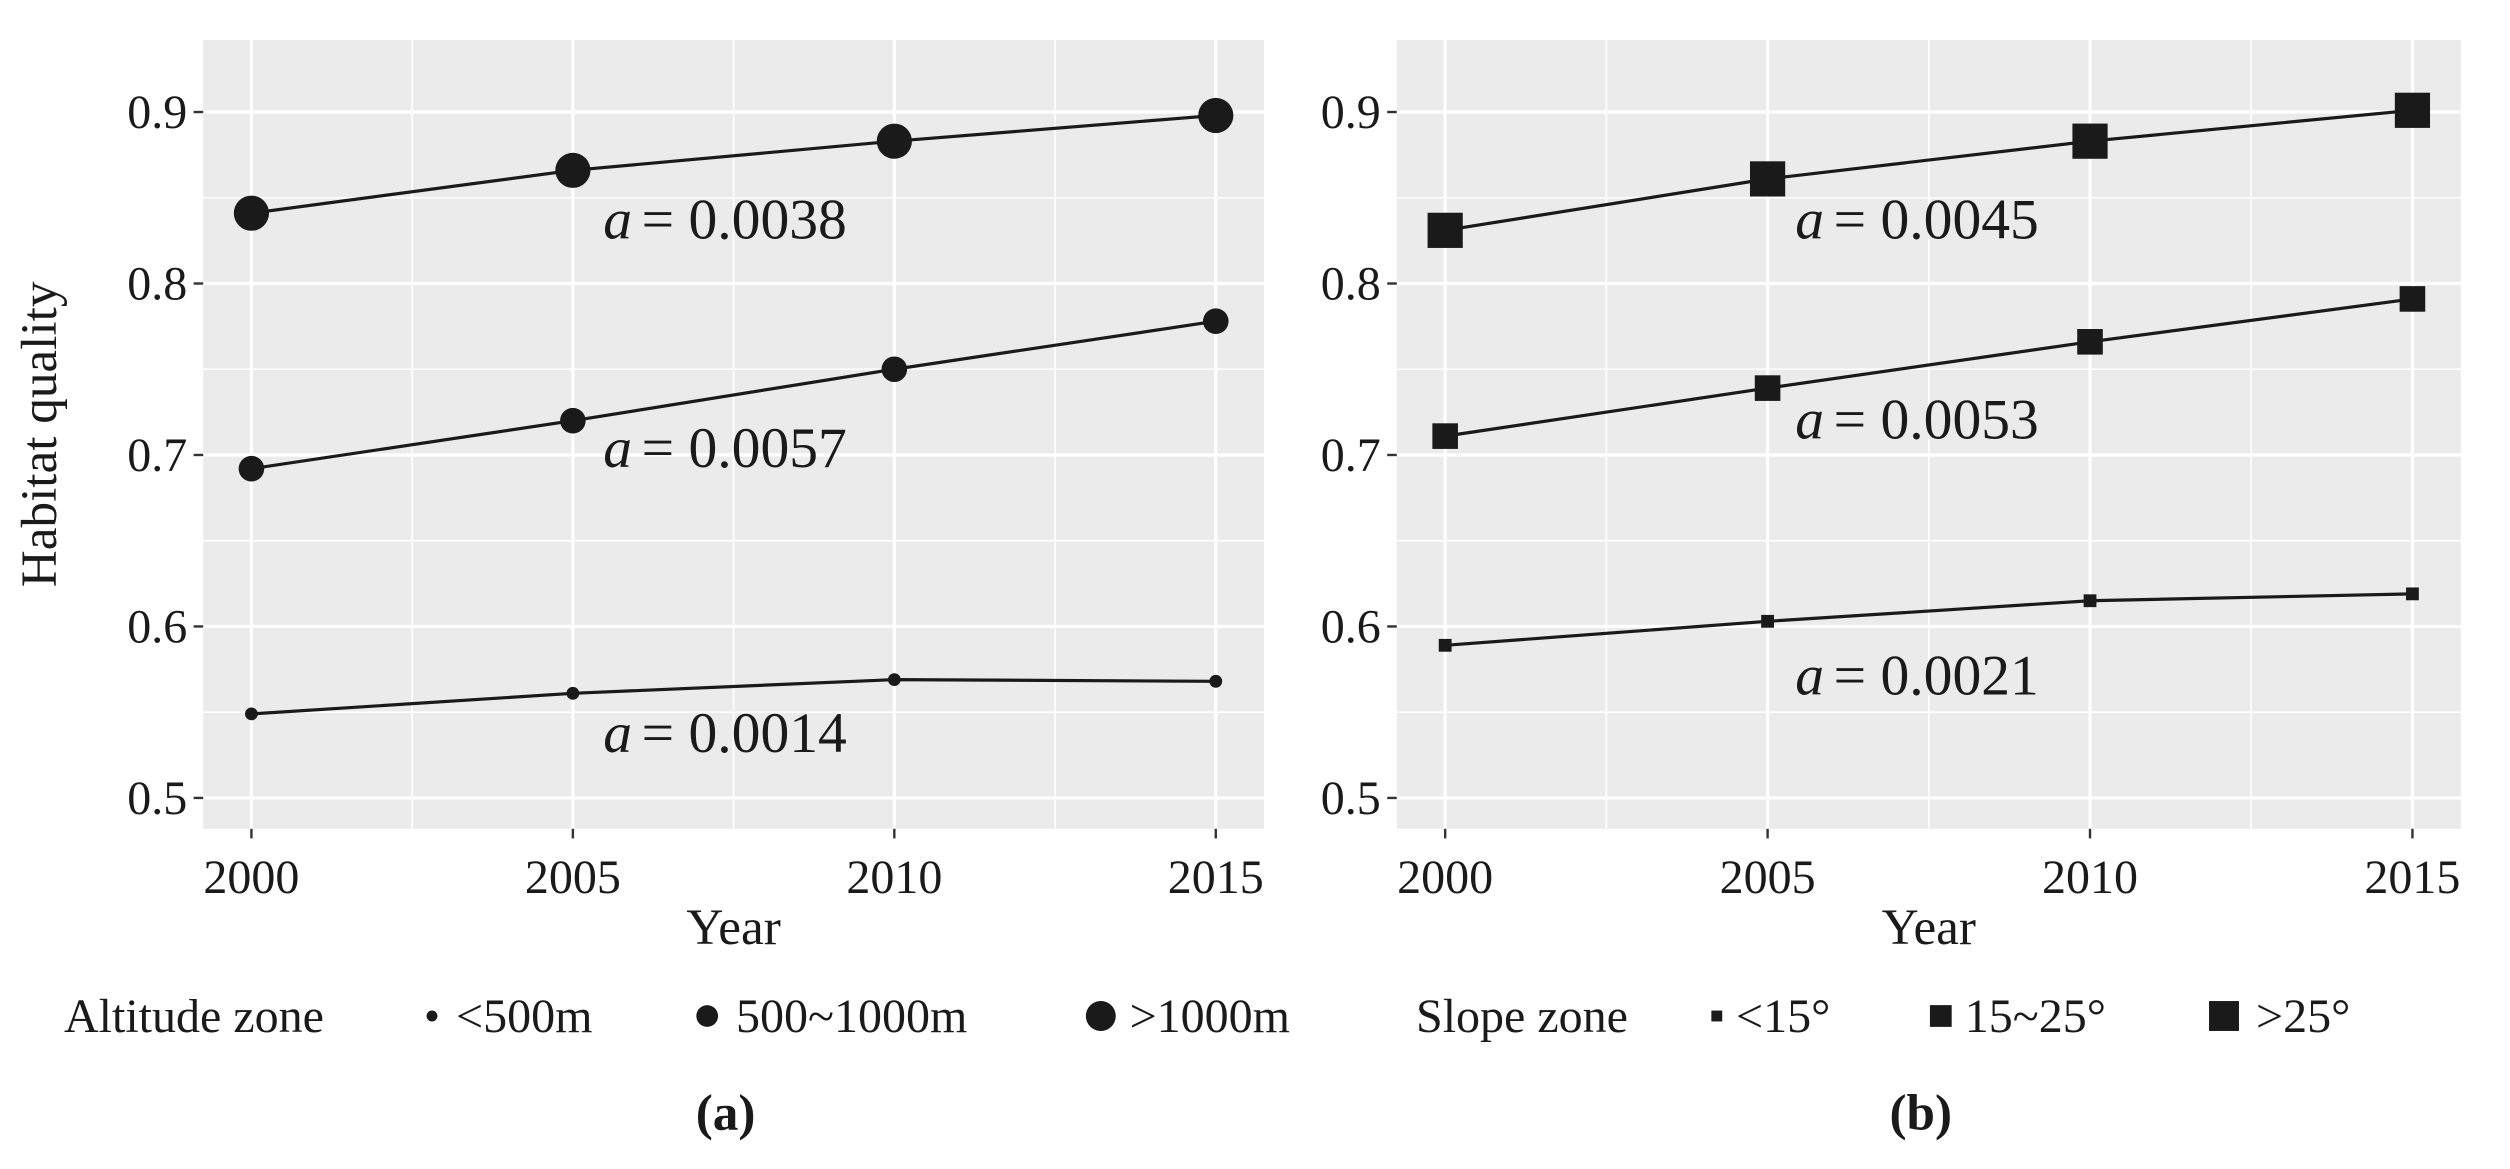 Image resolution: width=2510 pixels, height=1169 pixels. What do you see at coordinates (1936, 419) in the screenshot?
I see `annotation-text: = 0.0053` at bounding box center [1936, 419].